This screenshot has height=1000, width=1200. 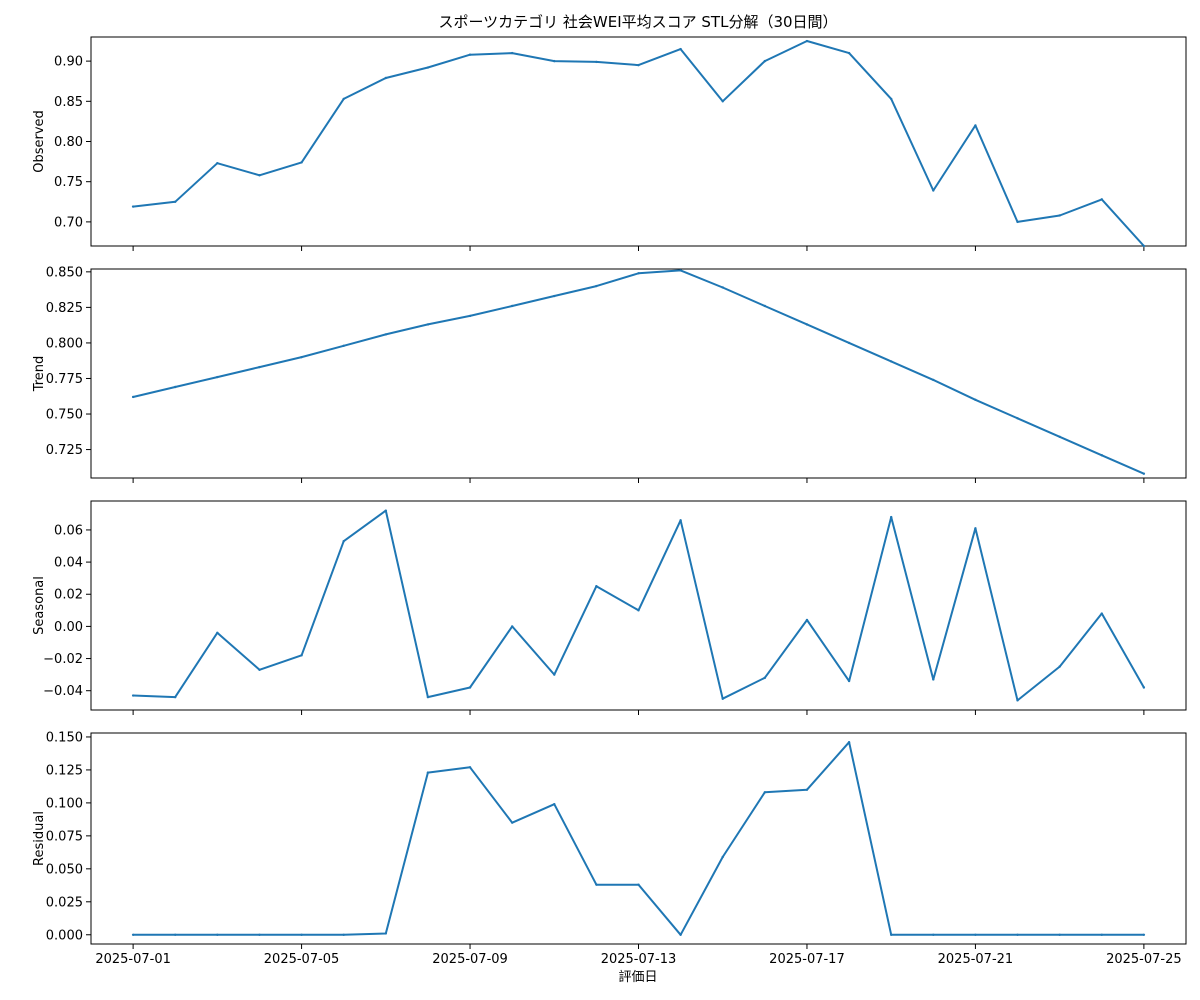 I want to click on y-tick-label: 0.075, so click(x=64, y=836).